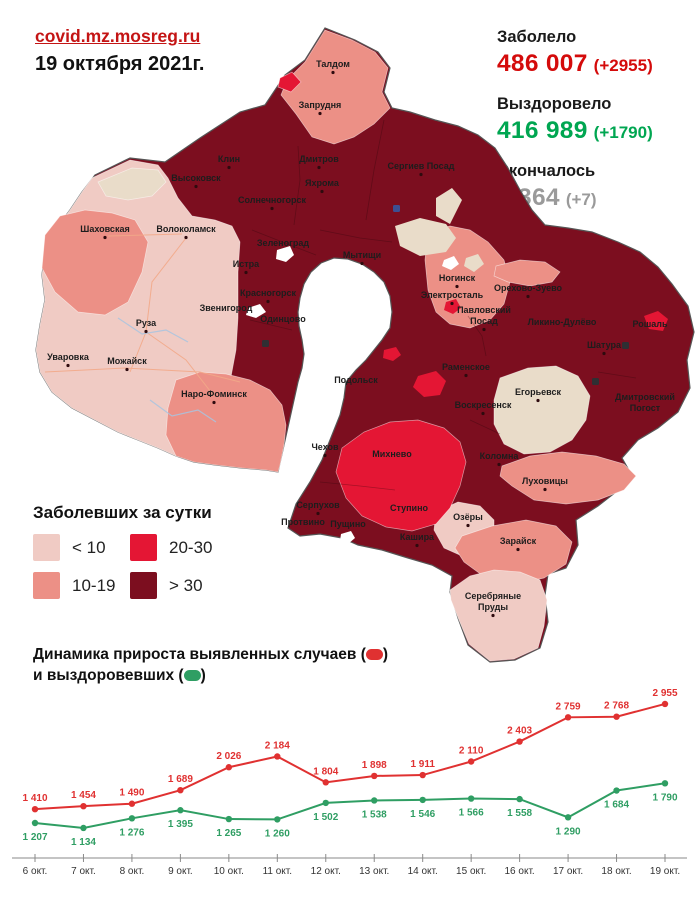 This screenshot has height=900, width=699. I want to click on cases-marker-icon, so click(374, 654).